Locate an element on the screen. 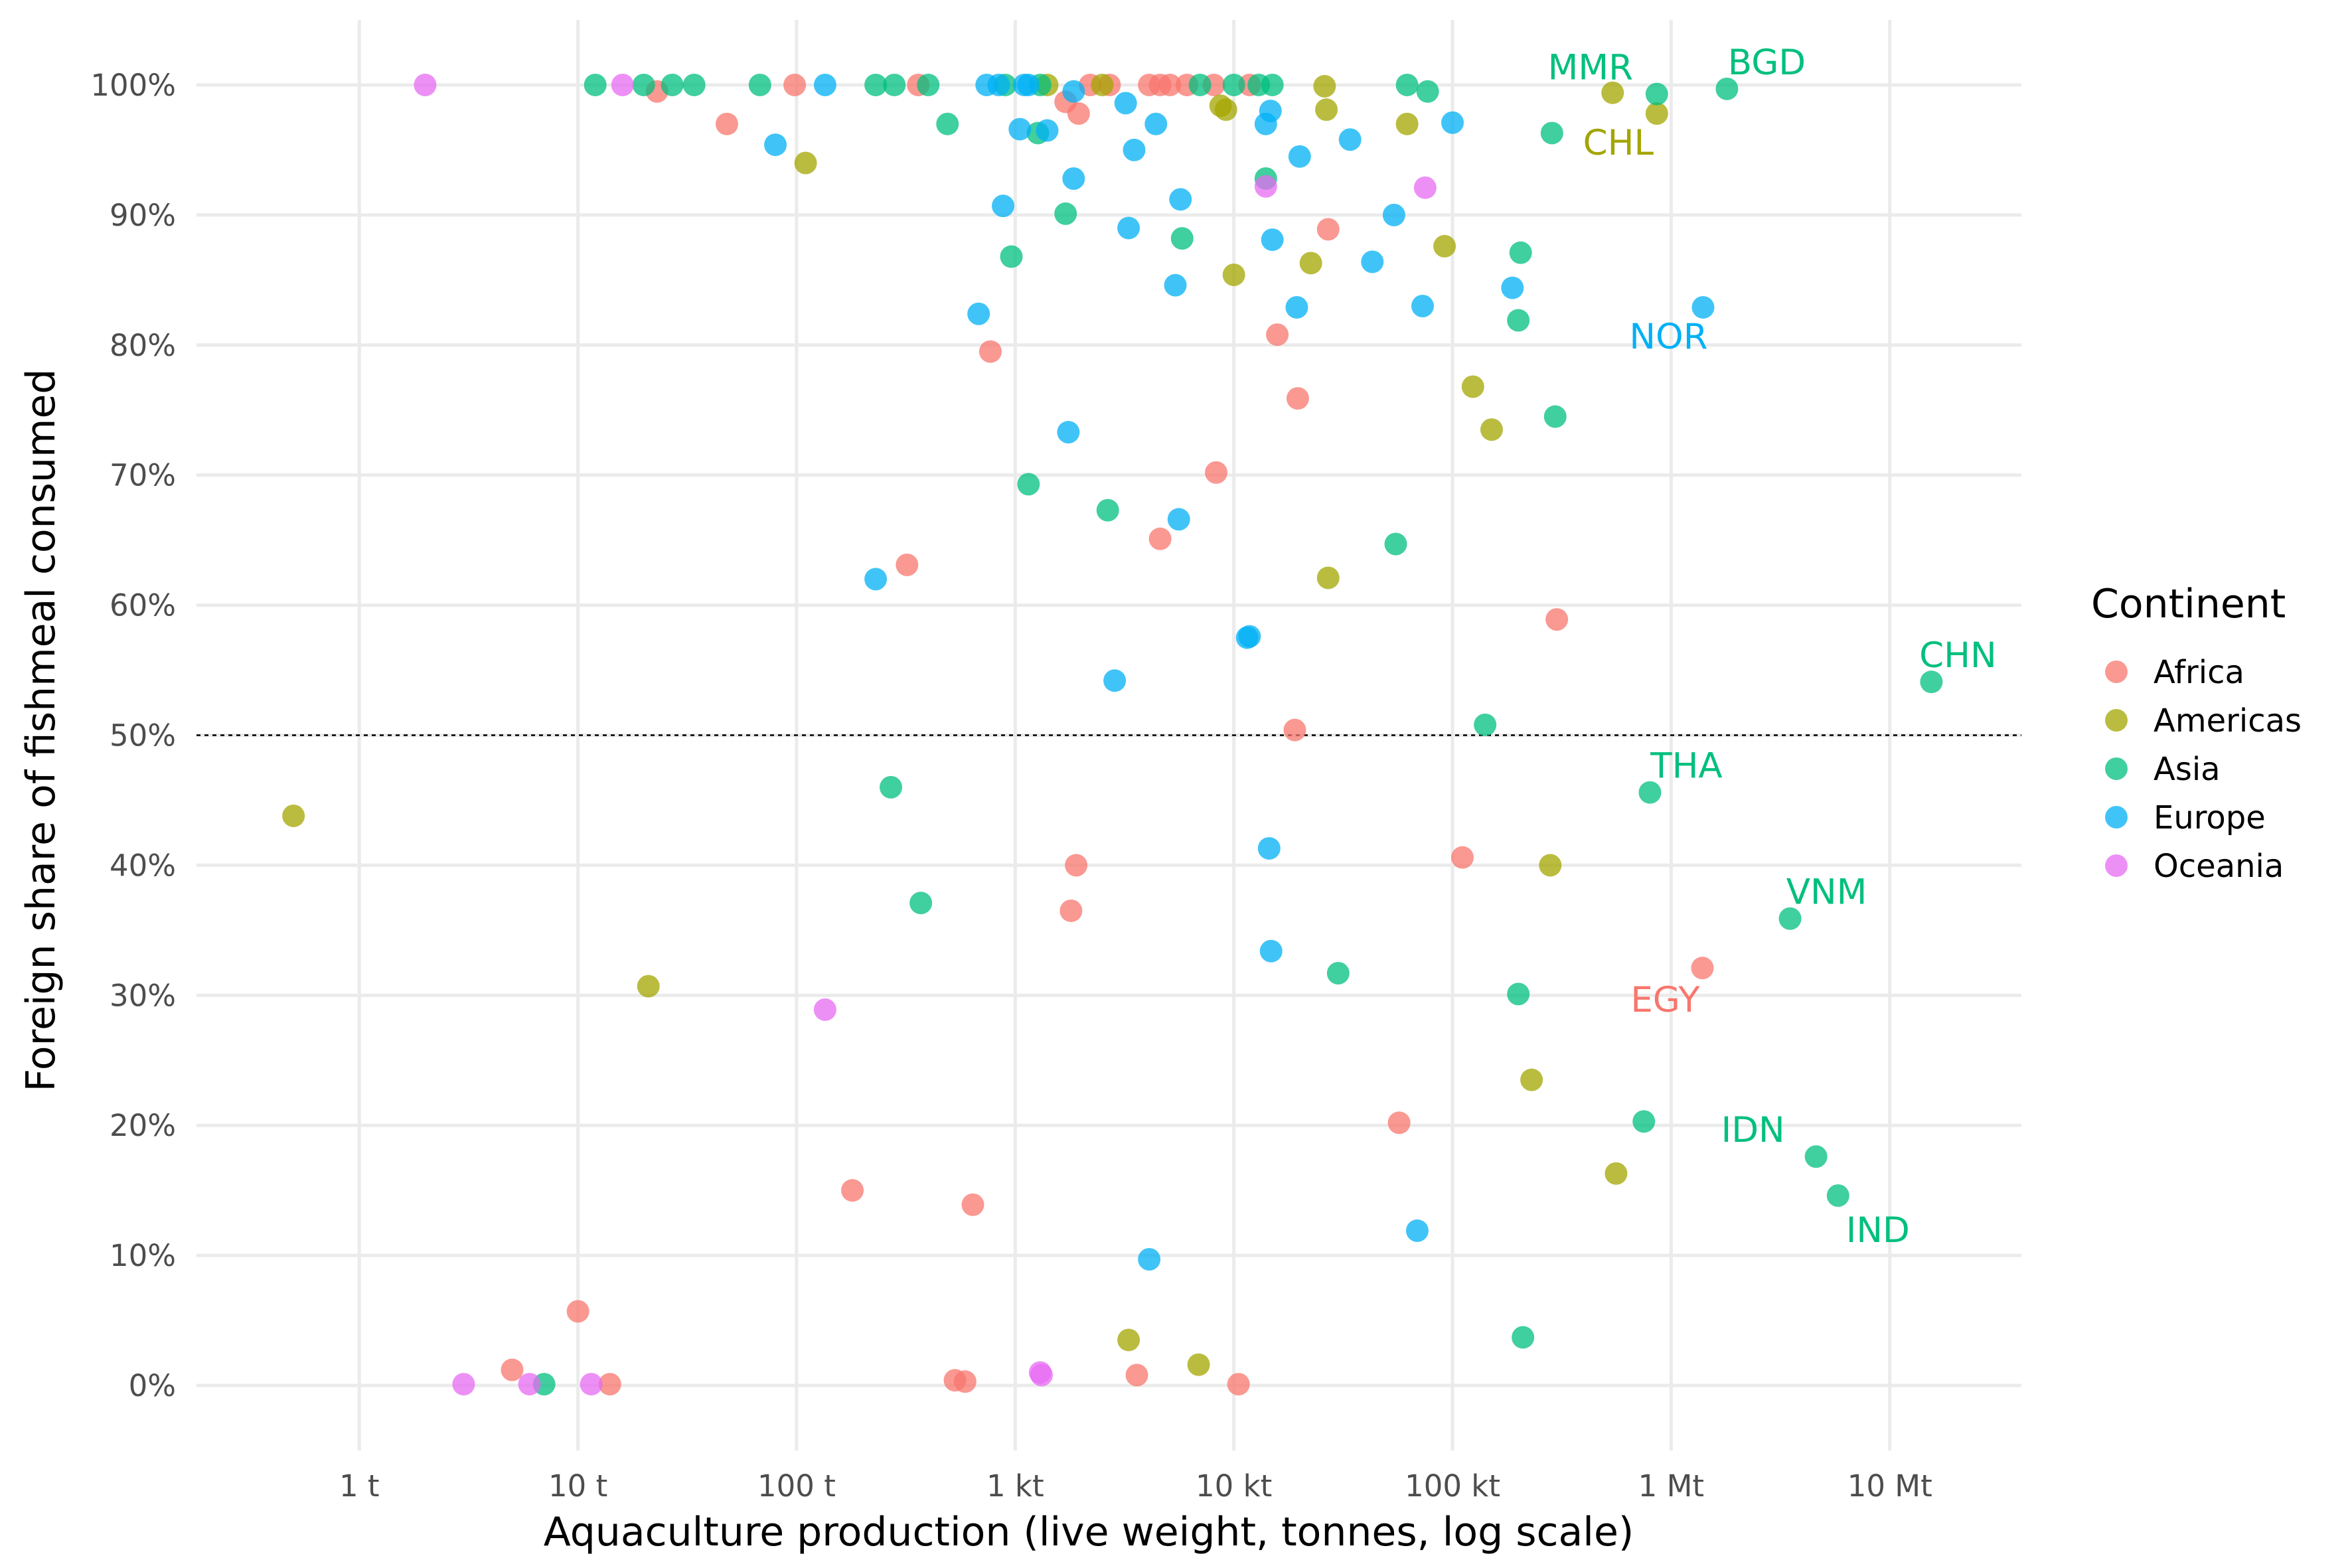  point-label-vnm: VNM is located at coordinates (1827, 893).